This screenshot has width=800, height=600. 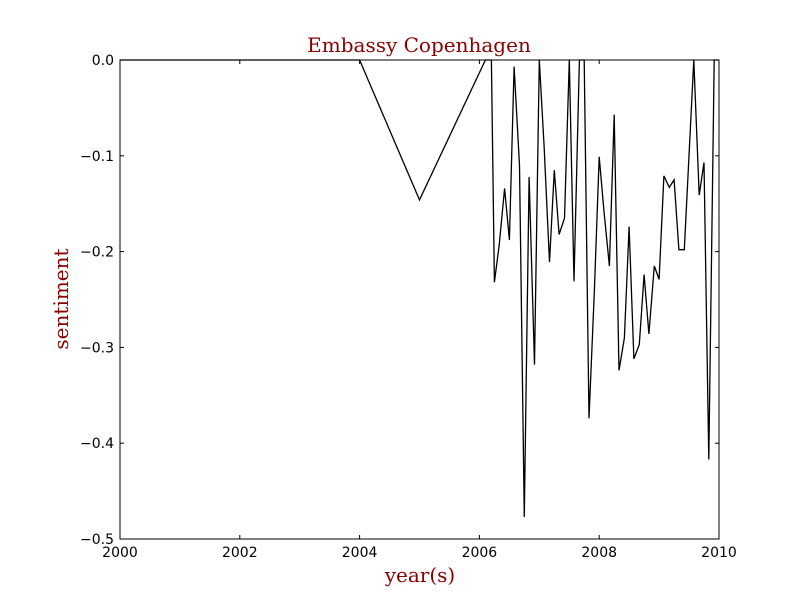 What do you see at coordinates (97, 348) in the screenshot?
I see `y-tick-label: −0.3` at bounding box center [97, 348].